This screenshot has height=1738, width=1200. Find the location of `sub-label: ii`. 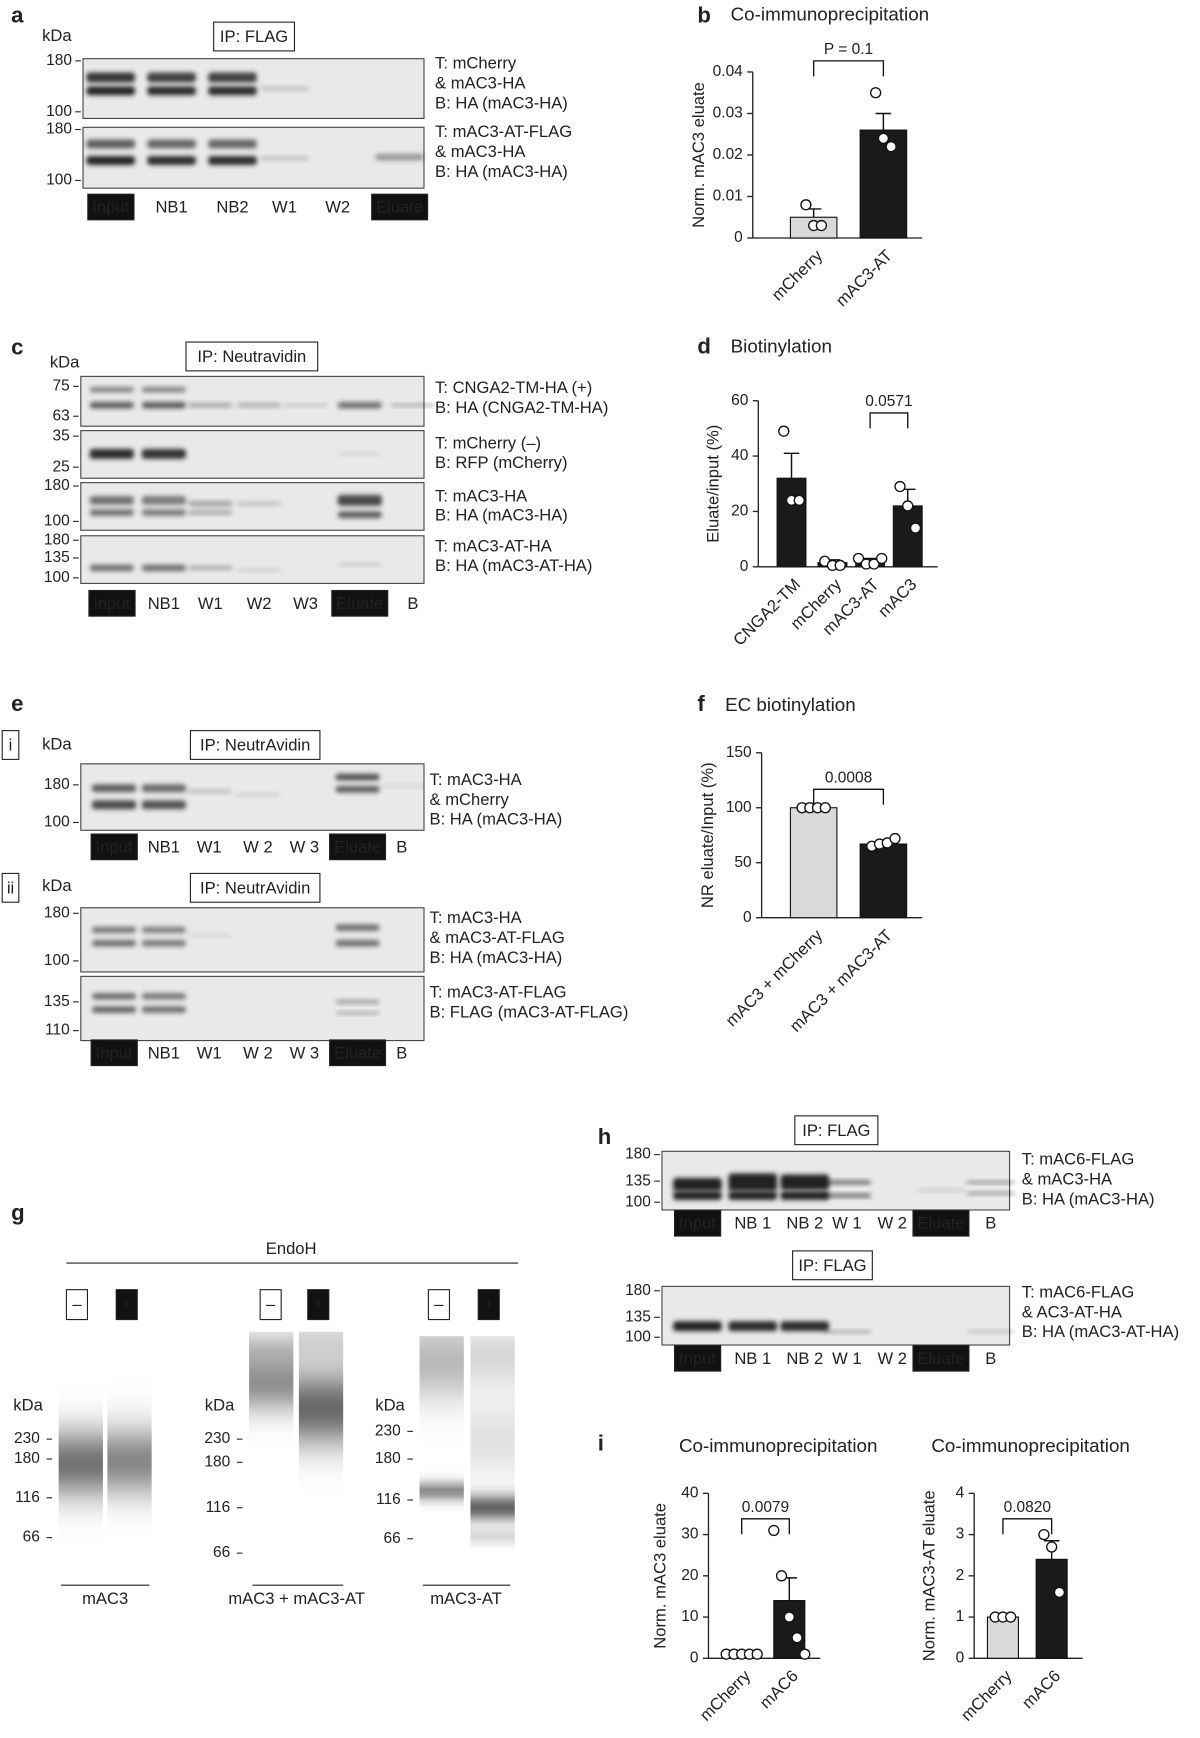

sub-label: ii is located at coordinates (10, 887).